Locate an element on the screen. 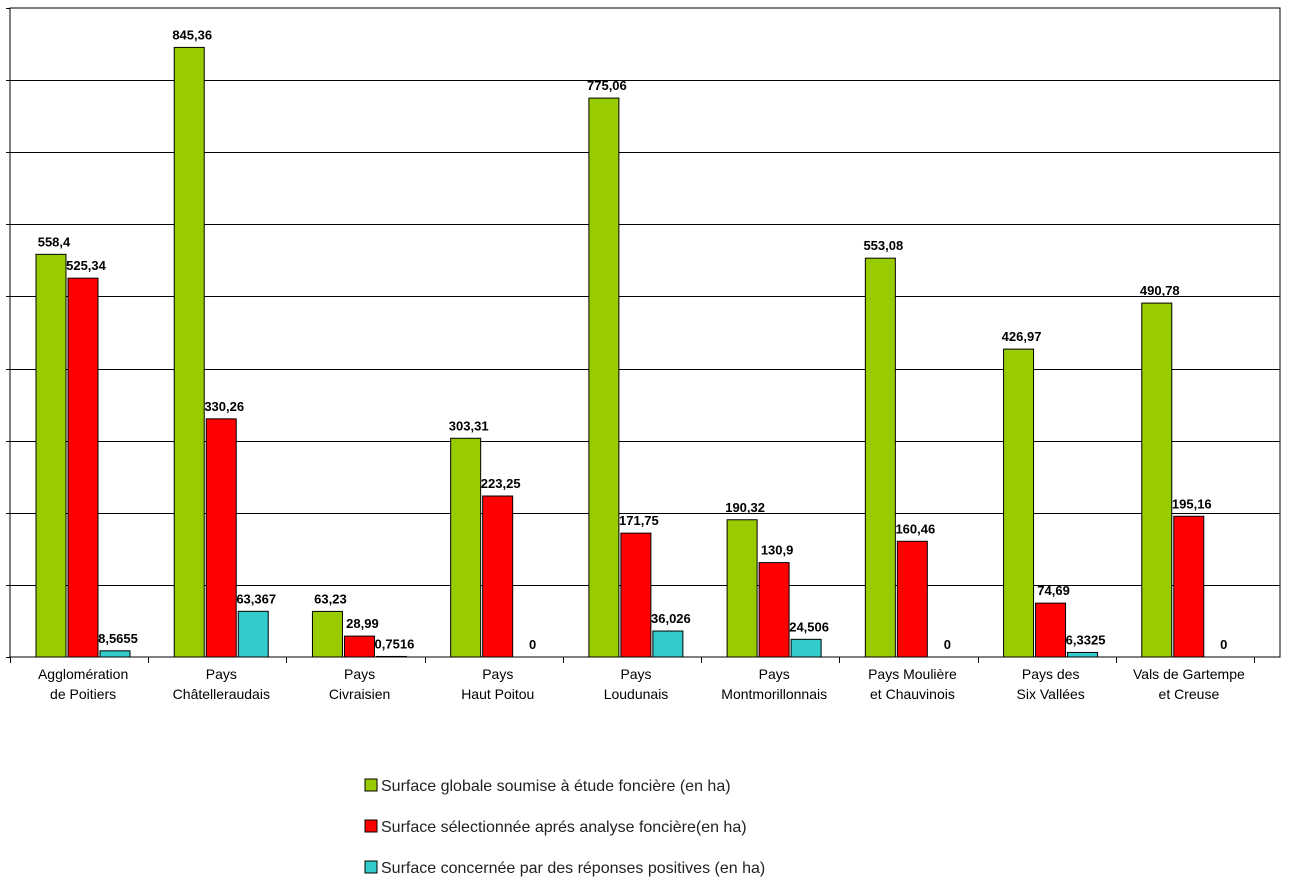  data-label: 74,69 is located at coordinates (1053, 590).